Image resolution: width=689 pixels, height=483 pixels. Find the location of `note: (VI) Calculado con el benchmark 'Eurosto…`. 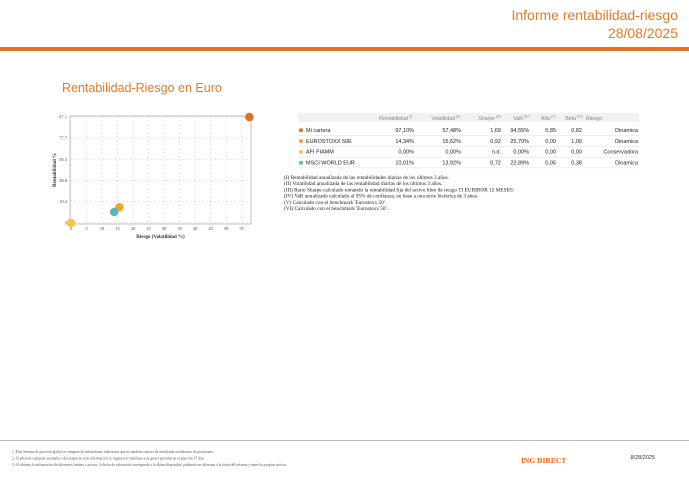

note: (VI) Calculado con el benchmark 'Eurosto… is located at coordinates (336, 208).